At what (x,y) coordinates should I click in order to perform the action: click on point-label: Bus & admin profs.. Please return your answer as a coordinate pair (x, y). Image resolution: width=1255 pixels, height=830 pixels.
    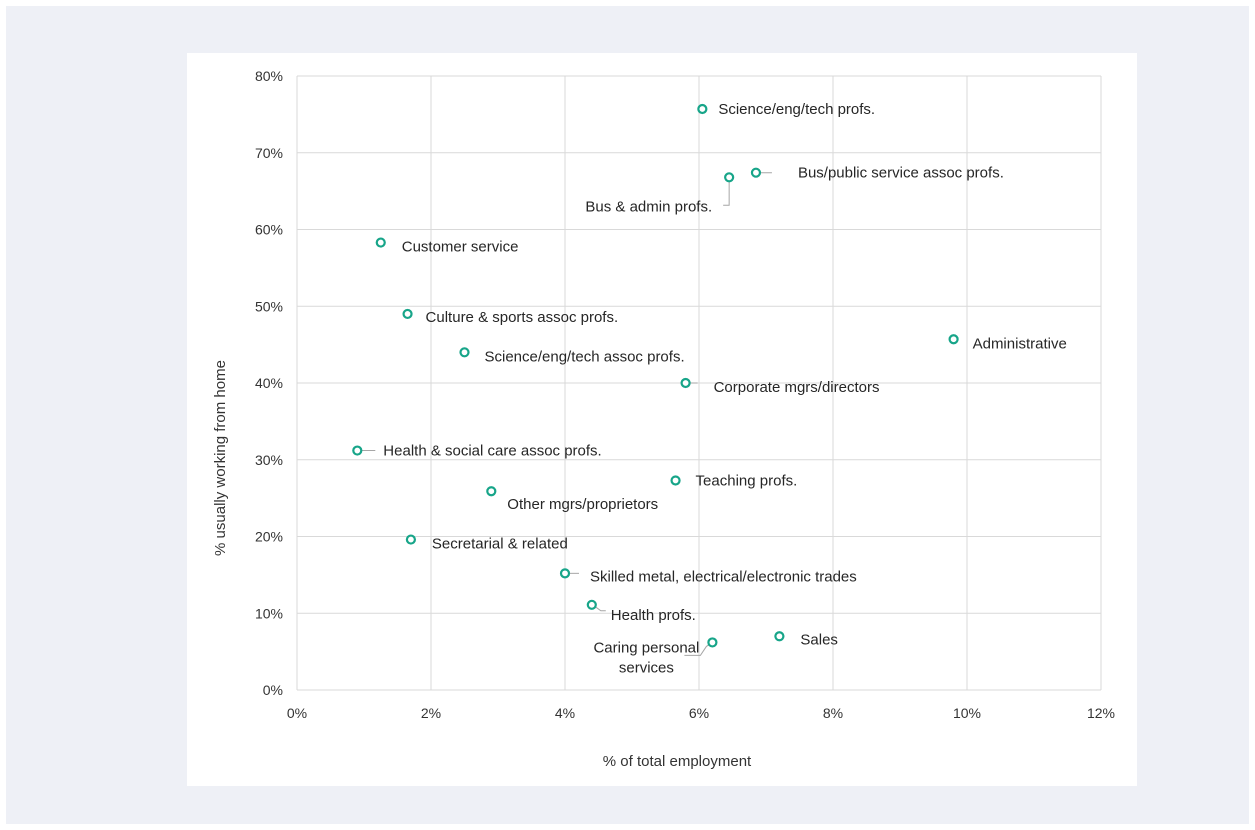
    Looking at the image, I should click on (648, 206).